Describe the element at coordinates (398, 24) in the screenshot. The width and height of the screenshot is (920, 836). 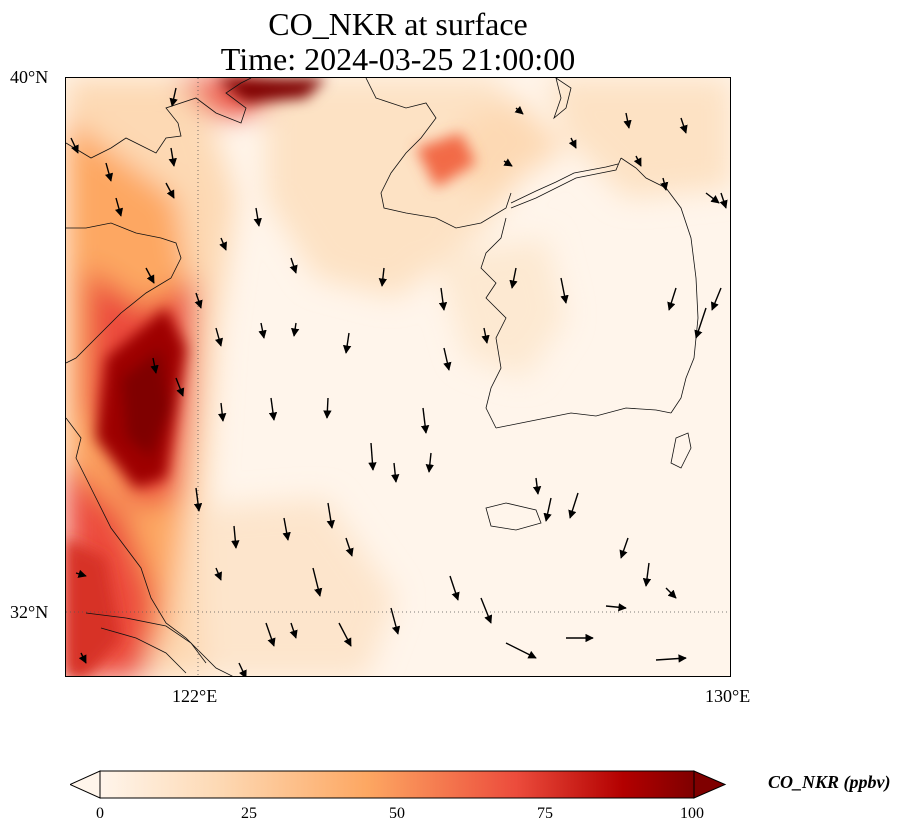
I see `map-title: CO_NKR at surface` at that location.